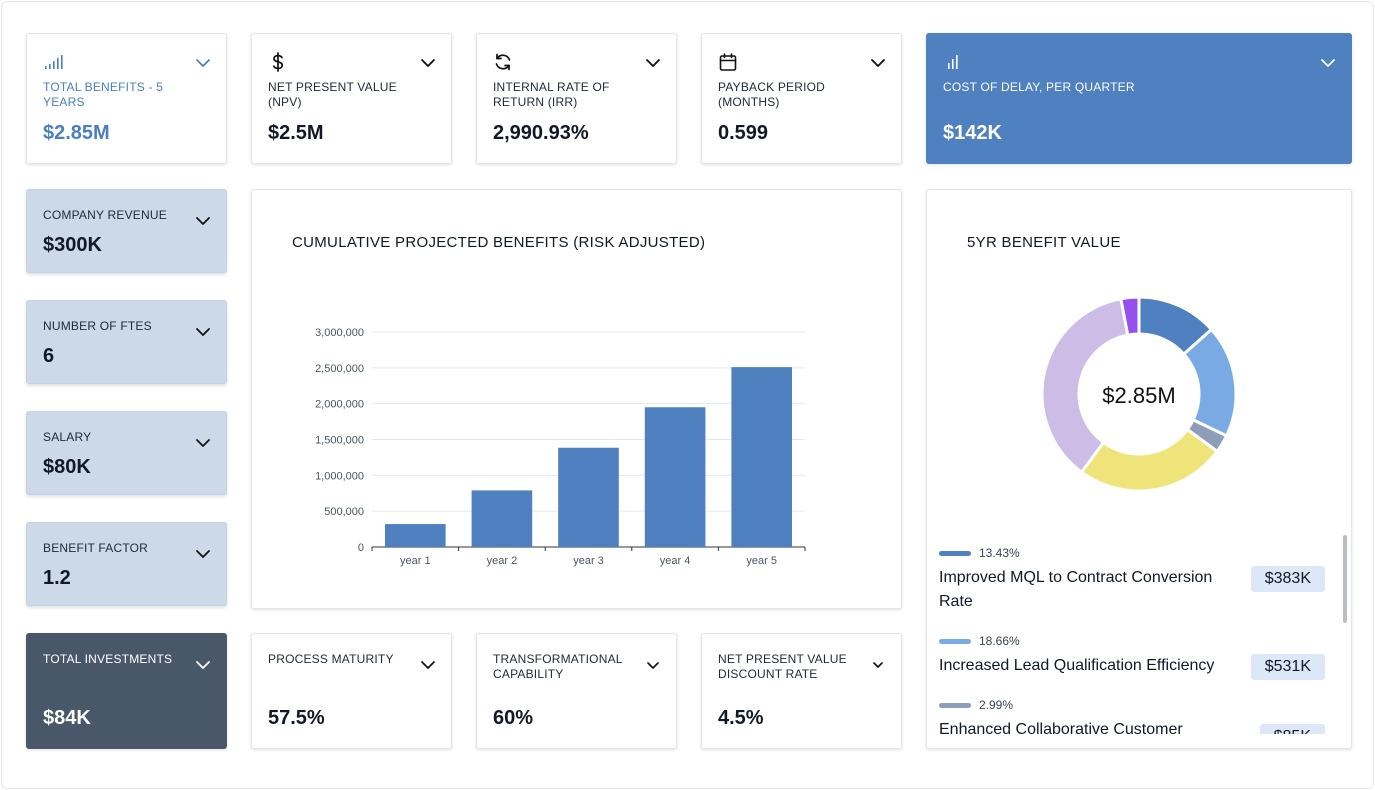  Describe the element at coordinates (97, 326) in the screenshot. I see `input-label: NUMBER OF FTES` at that location.